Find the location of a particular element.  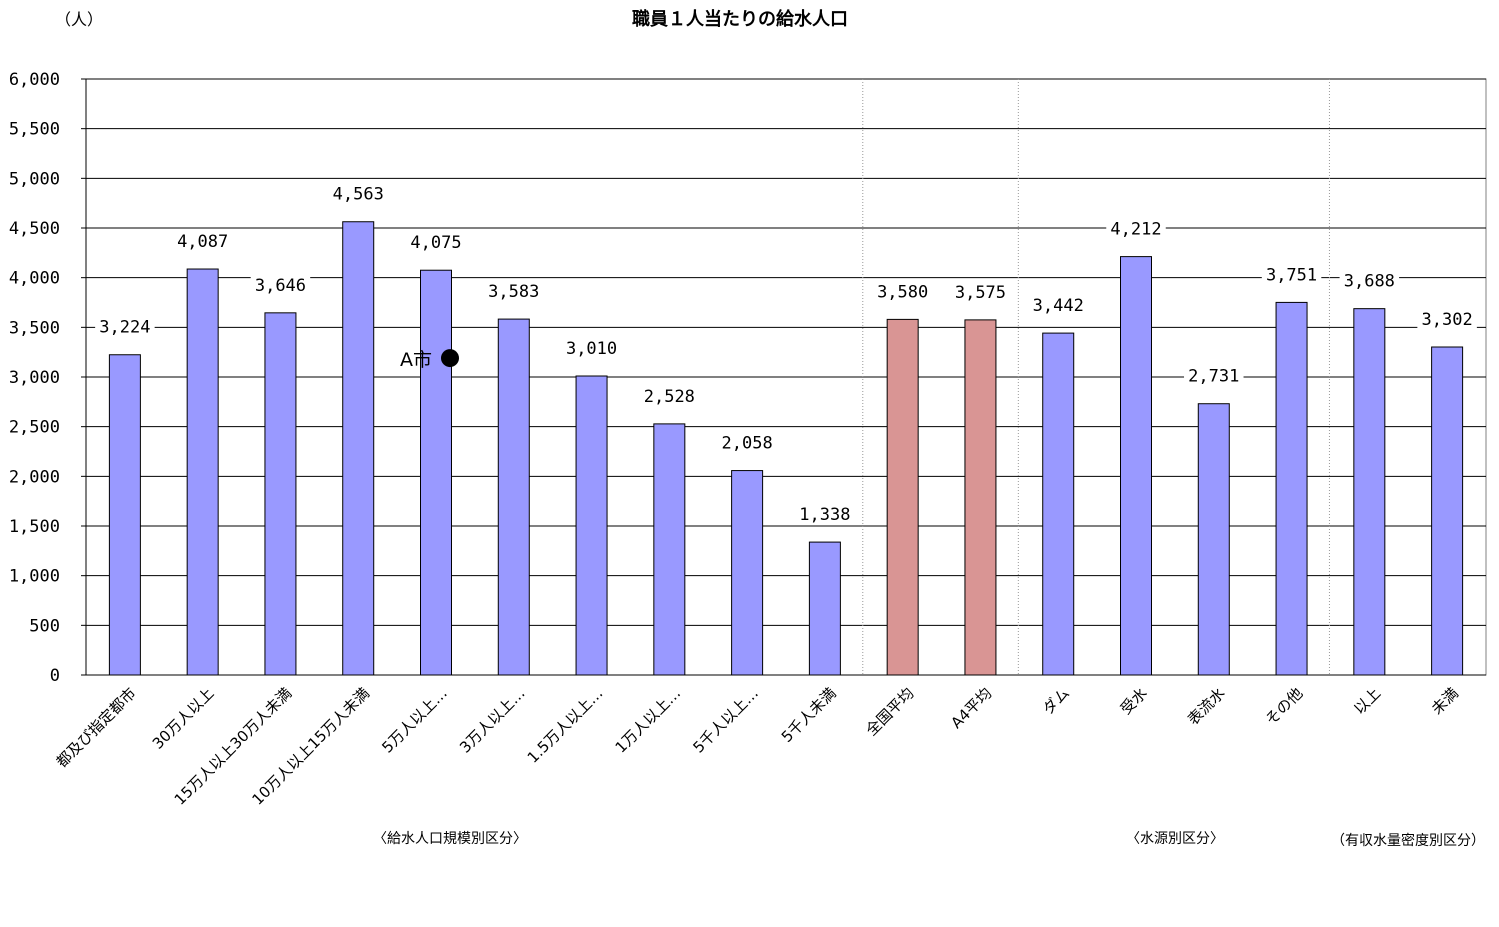

value-label: 2,058 is located at coordinates (747, 444).